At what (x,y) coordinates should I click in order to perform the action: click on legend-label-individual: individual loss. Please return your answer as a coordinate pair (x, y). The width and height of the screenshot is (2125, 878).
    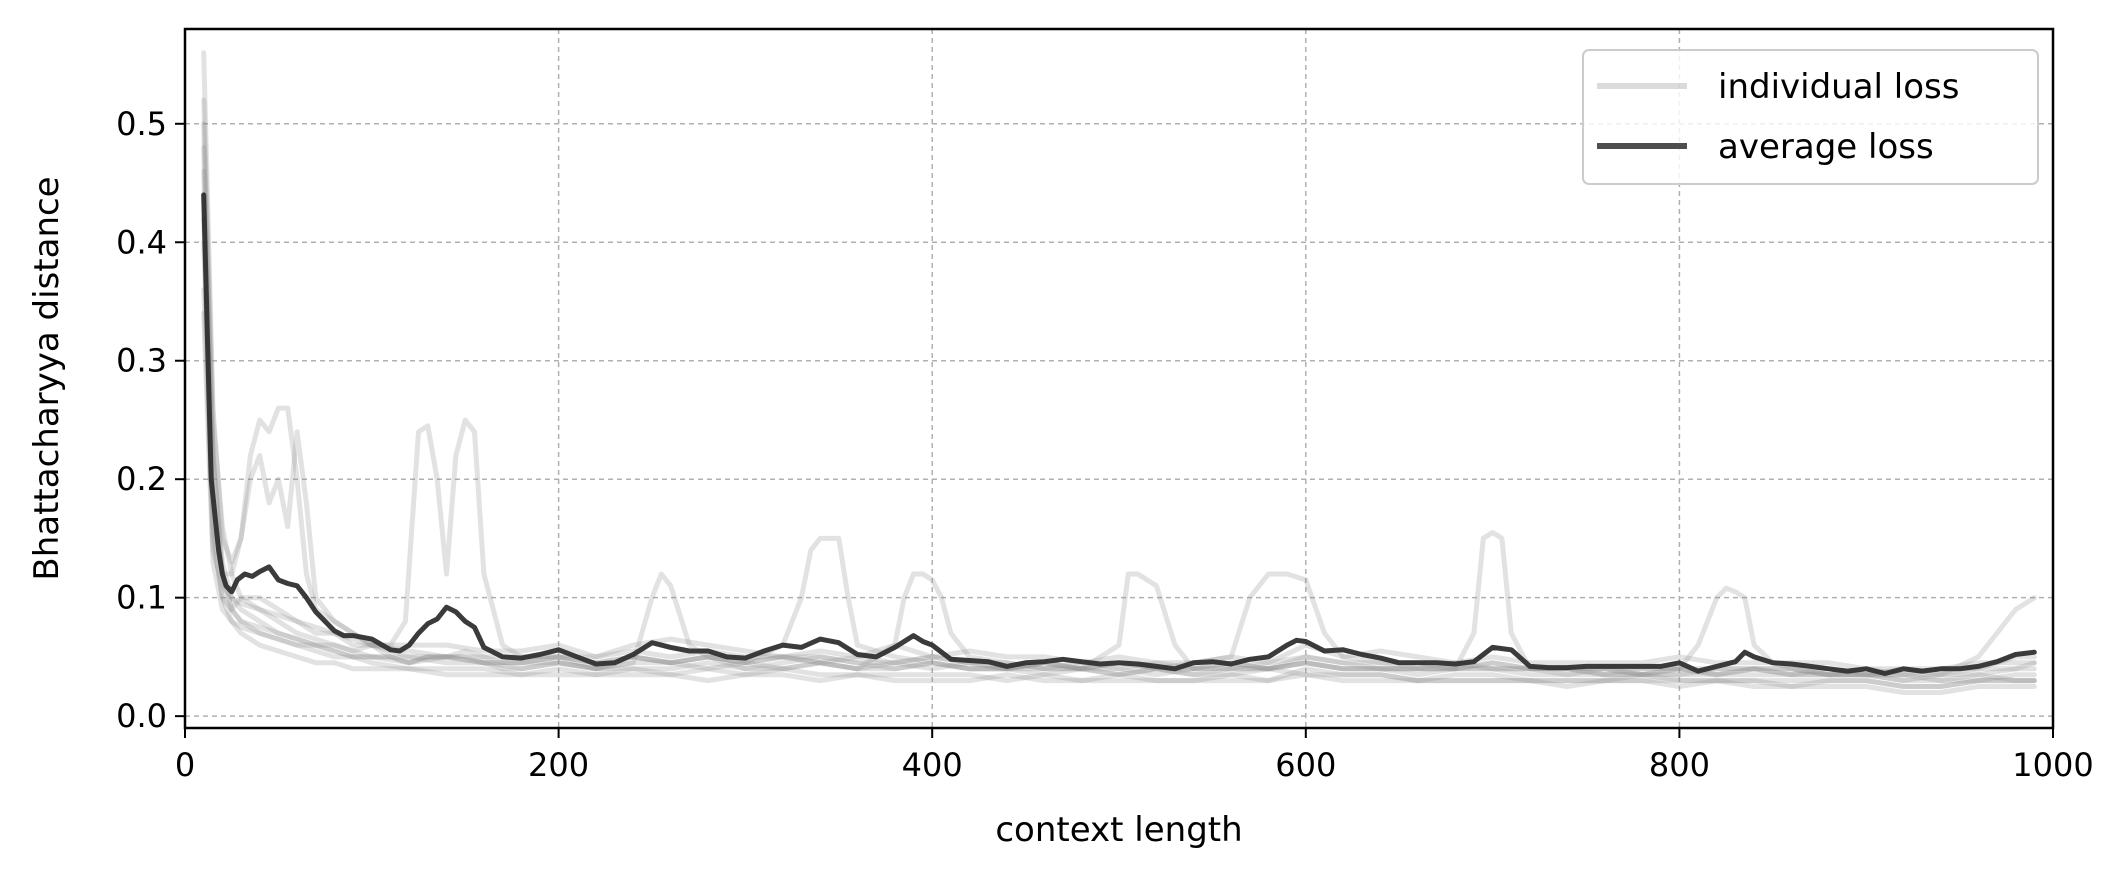
    Looking at the image, I should click on (1839, 87).